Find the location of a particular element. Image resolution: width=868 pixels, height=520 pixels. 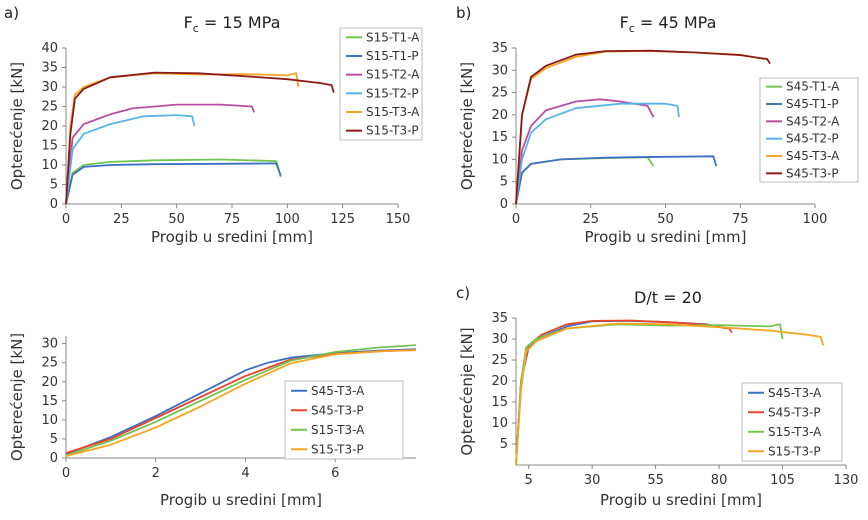

x-tick-label: 30 is located at coordinates (592, 480).